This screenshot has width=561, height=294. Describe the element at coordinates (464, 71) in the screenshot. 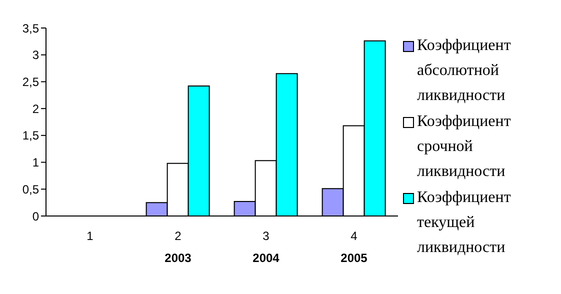

I see `legend-label: Коэффициент абсолютной ликвидности` at that location.